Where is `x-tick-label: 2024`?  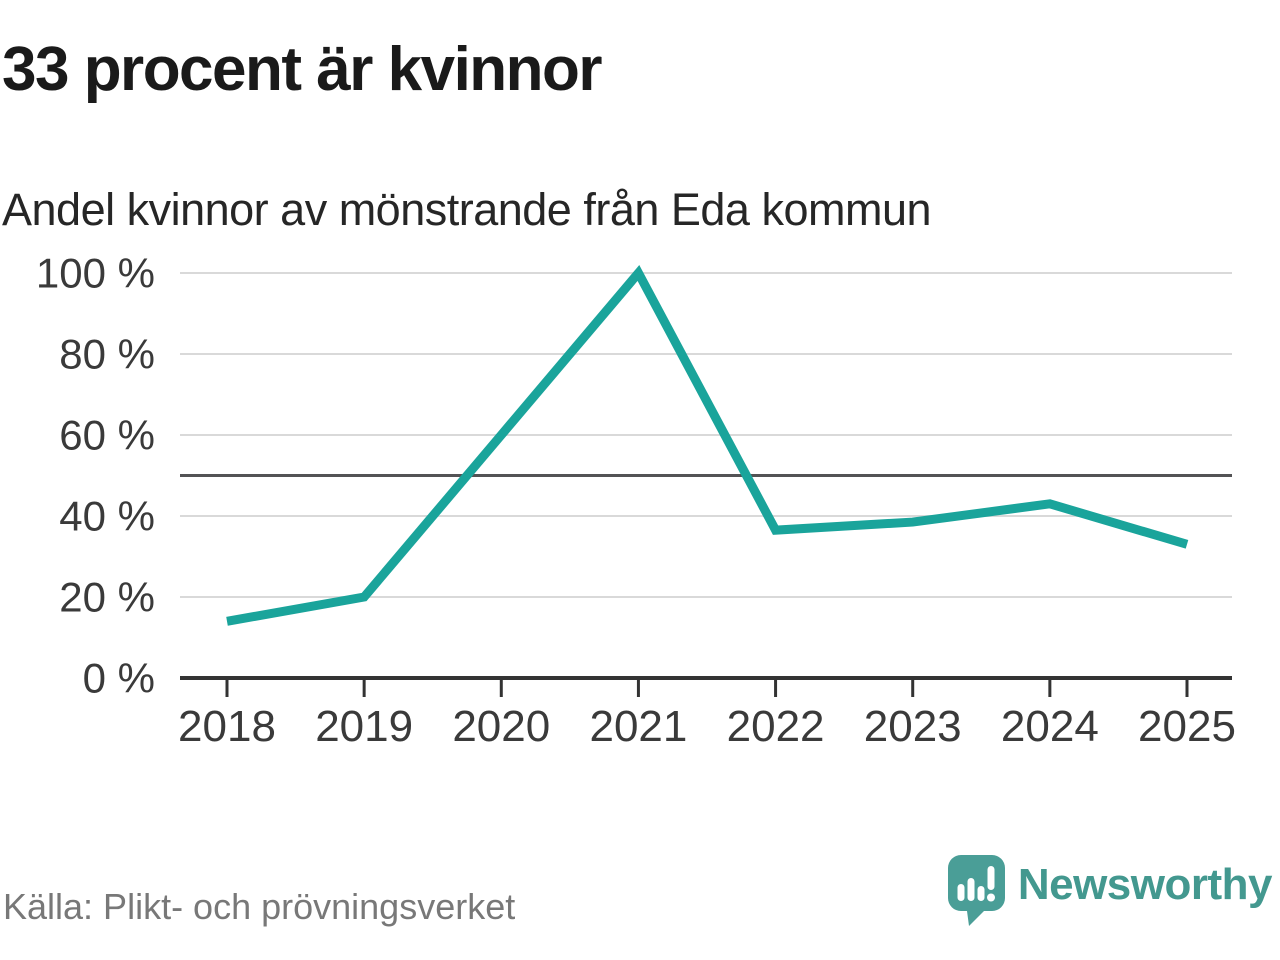 x-tick-label: 2024 is located at coordinates (1050, 726).